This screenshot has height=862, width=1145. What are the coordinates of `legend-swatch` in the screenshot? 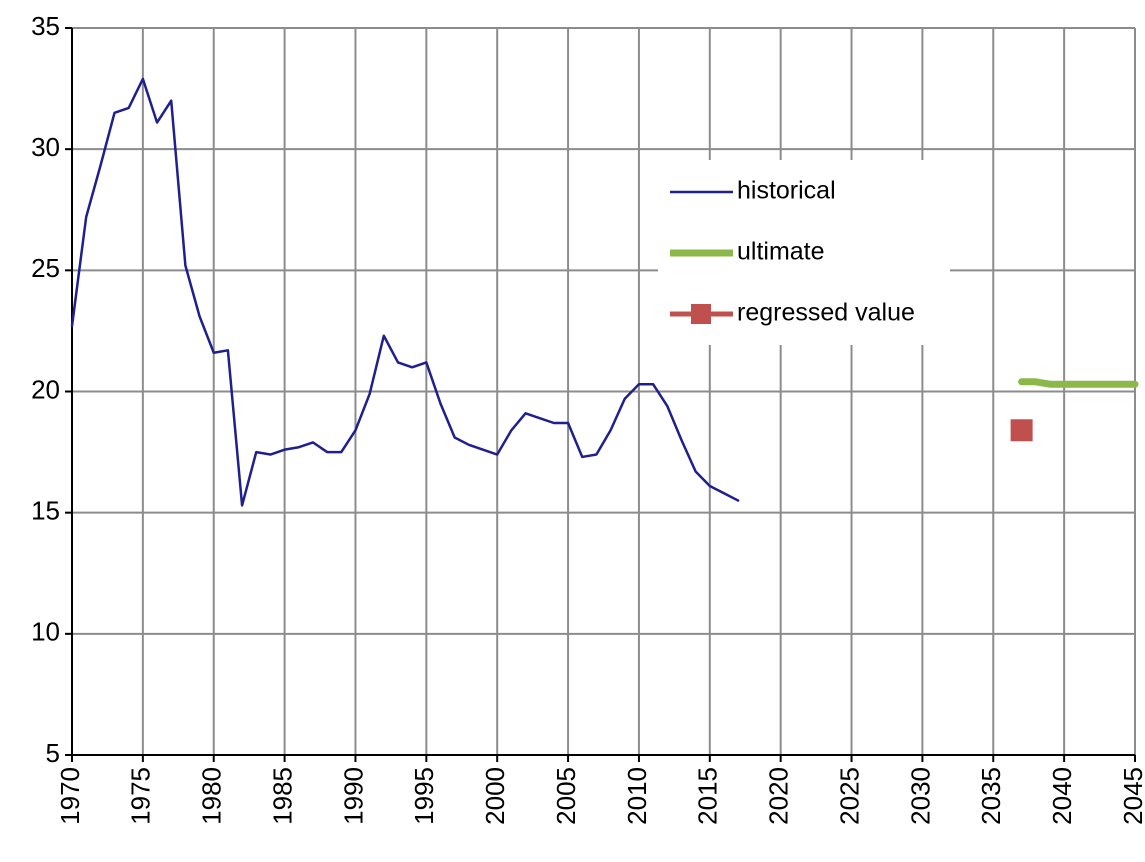 It's located at (701, 314).